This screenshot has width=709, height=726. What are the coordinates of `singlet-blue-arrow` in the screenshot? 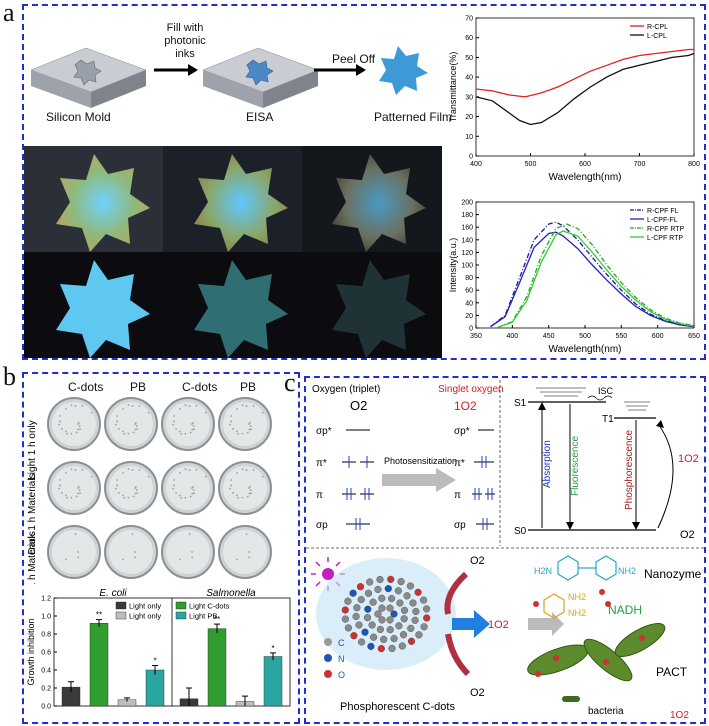 It's located at (471, 624).